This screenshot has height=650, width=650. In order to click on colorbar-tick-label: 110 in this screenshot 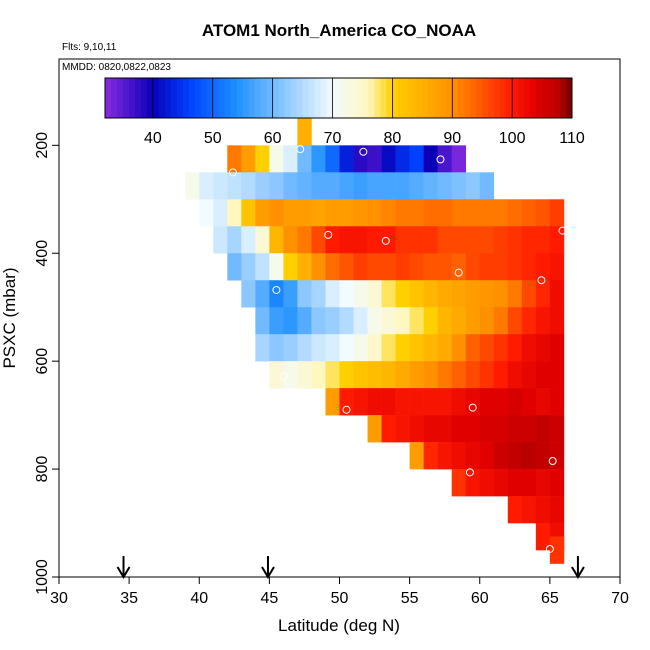, I will do `click(572, 138)`.